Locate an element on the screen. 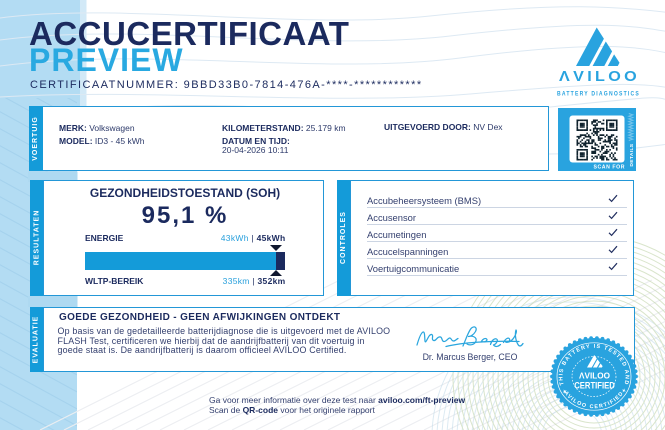 This screenshot has height=430, width=665. svg-text: DETAILS is located at coordinates (632, 154).